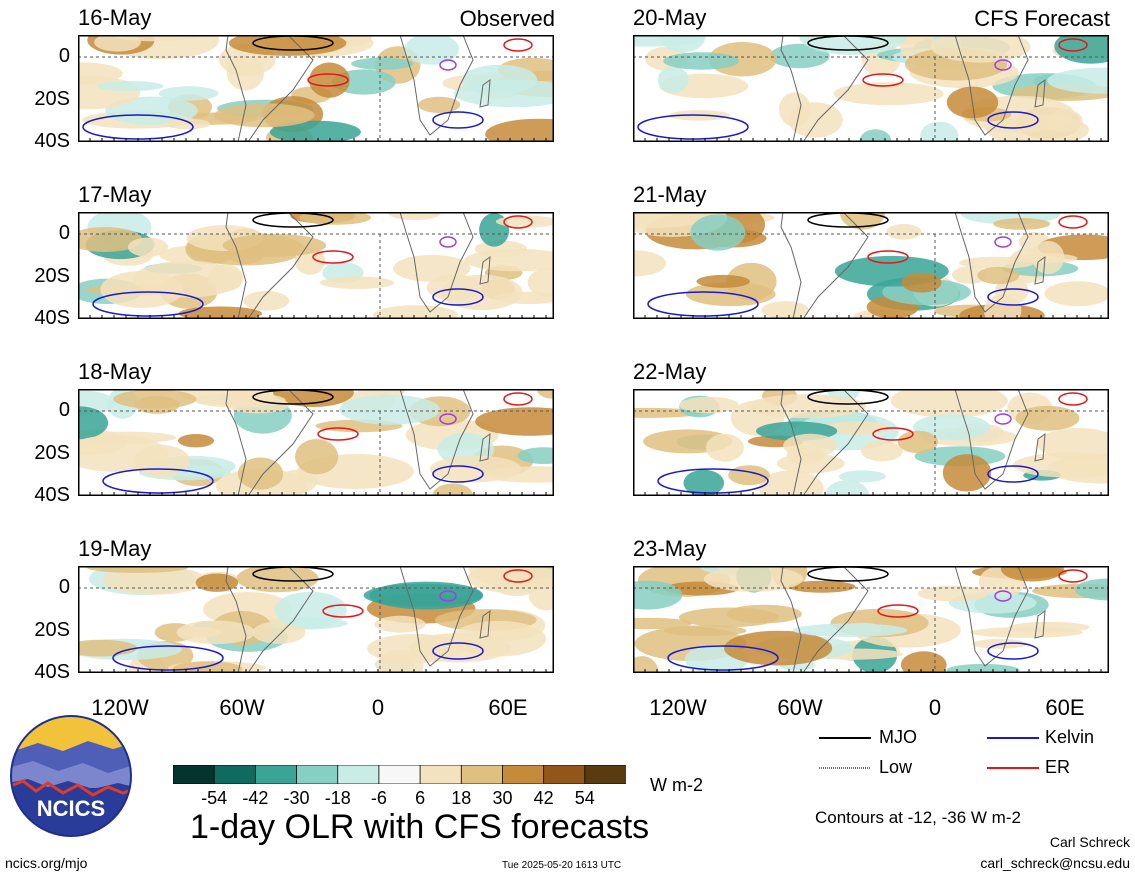 This screenshot has height=878, width=1135. What do you see at coordinates (378, 798) in the screenshot?
I see `colorbar-tick-label: -6` at bounding box center [378, 798].